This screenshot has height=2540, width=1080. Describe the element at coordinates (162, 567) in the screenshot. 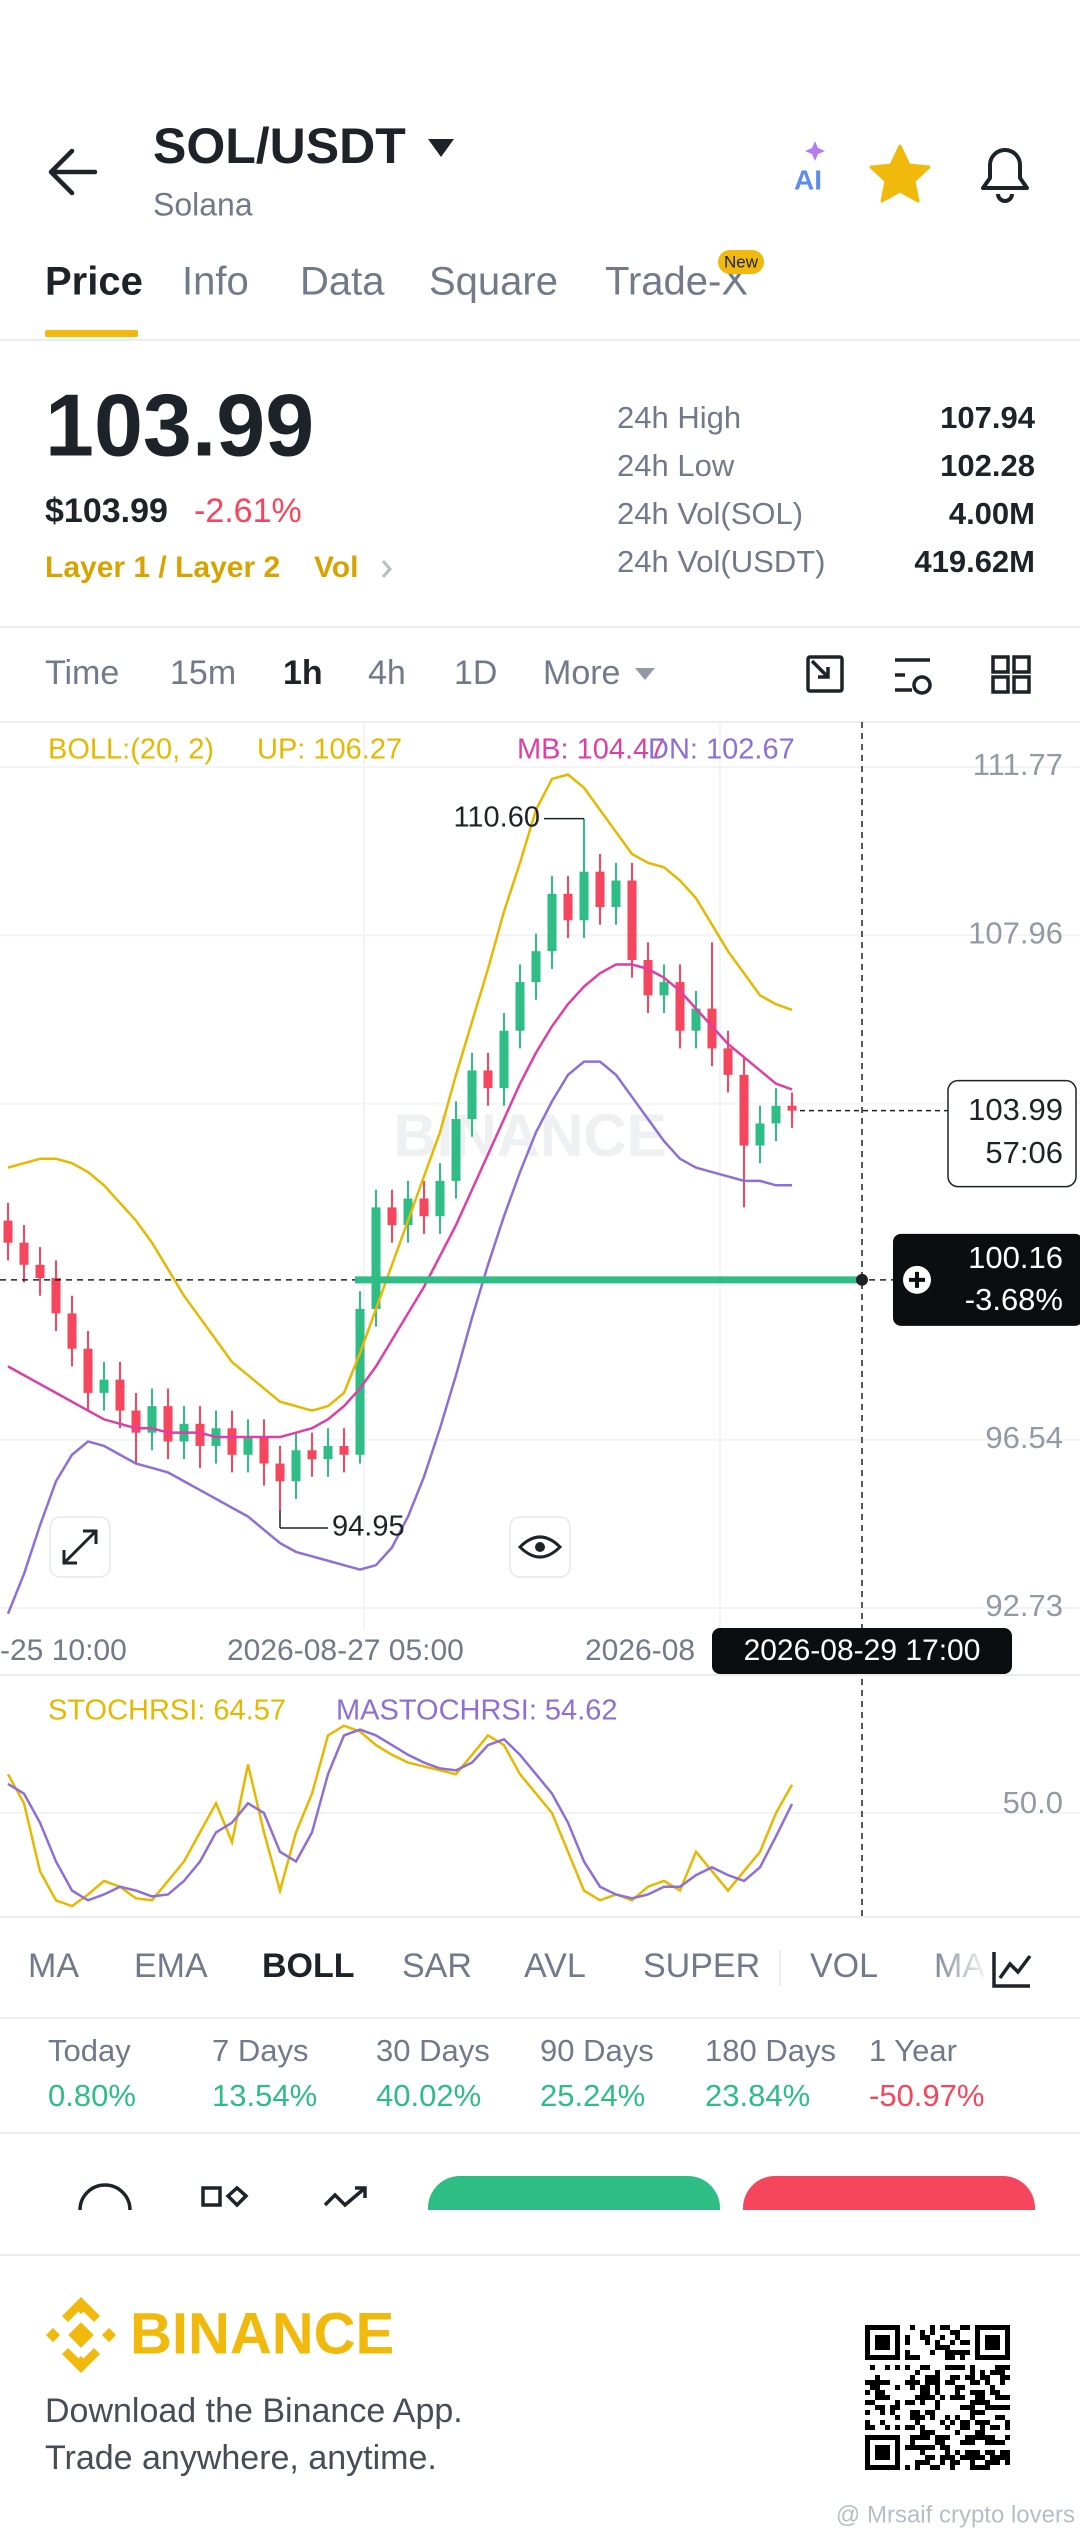

I see `sector-tag: Layer 1 / Layer 2` at that location.